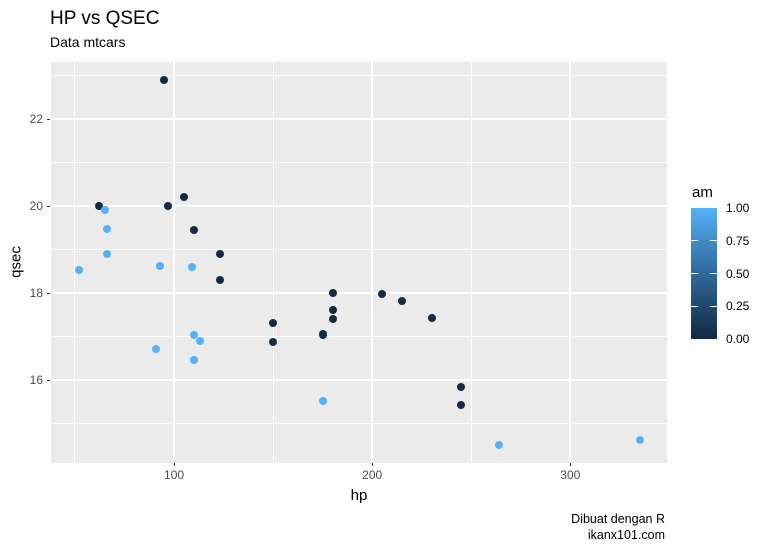 The height and width of the screenshot is (549, 768). What do you see at coordinates (88, 42) in the screenshot?
I see `plot-subtitle: Data mtcars` at bounding box center [88, 42].